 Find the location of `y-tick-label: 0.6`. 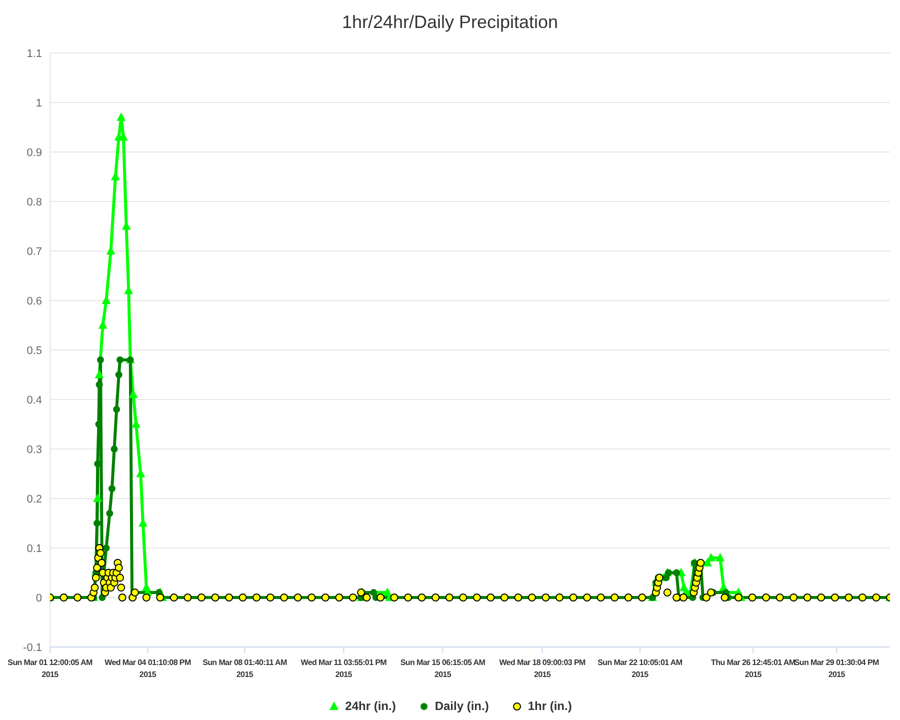

y-tick-label: 0.6 is located at coordinates (34, 301).